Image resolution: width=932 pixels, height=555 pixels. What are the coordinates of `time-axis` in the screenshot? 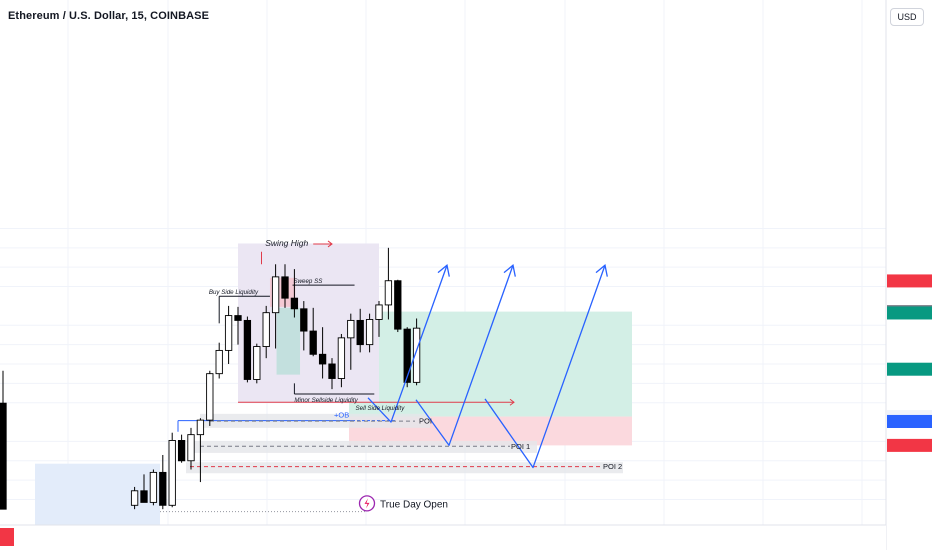 It's located at (443, 537).